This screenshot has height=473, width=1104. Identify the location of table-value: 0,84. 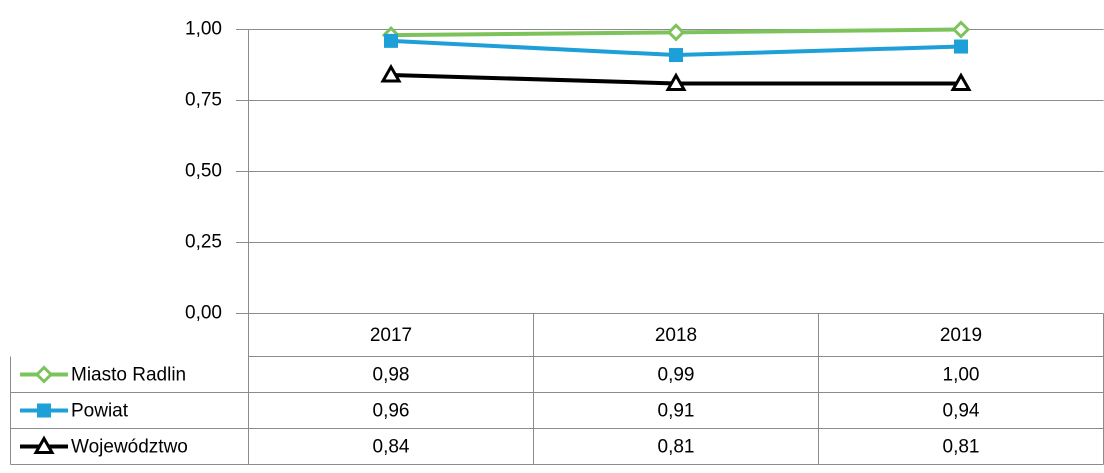
(391, 447).